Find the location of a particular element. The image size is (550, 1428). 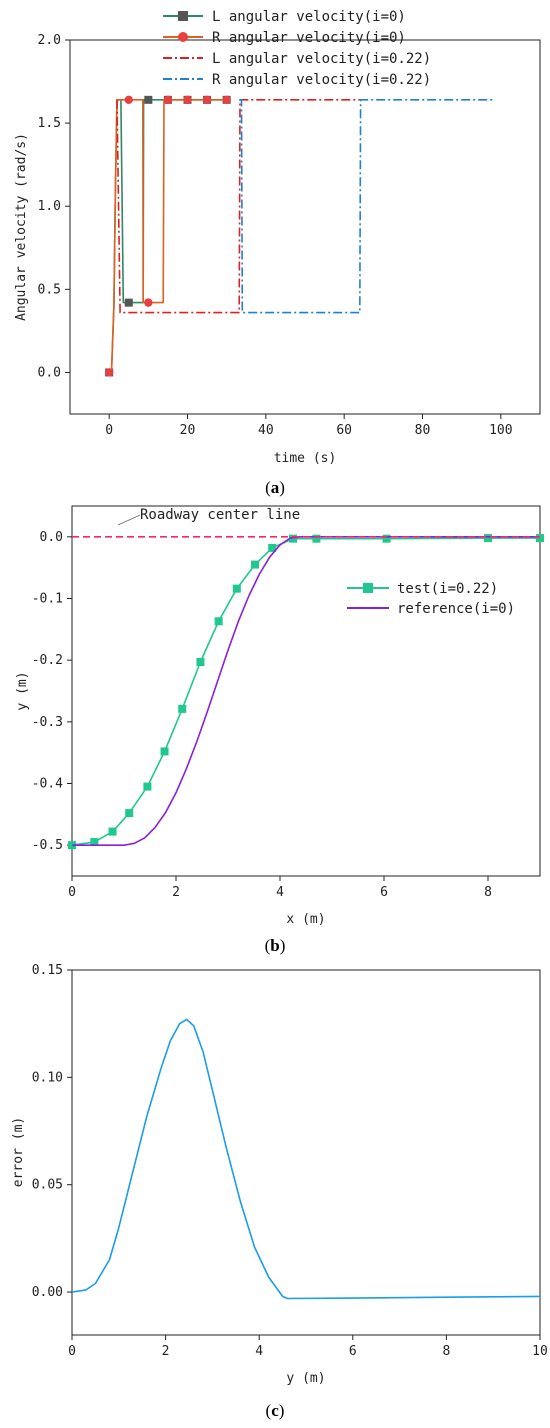

legend-label-r-i022: R angular velocity(i=0.22) is located at coordinates (321, 80).